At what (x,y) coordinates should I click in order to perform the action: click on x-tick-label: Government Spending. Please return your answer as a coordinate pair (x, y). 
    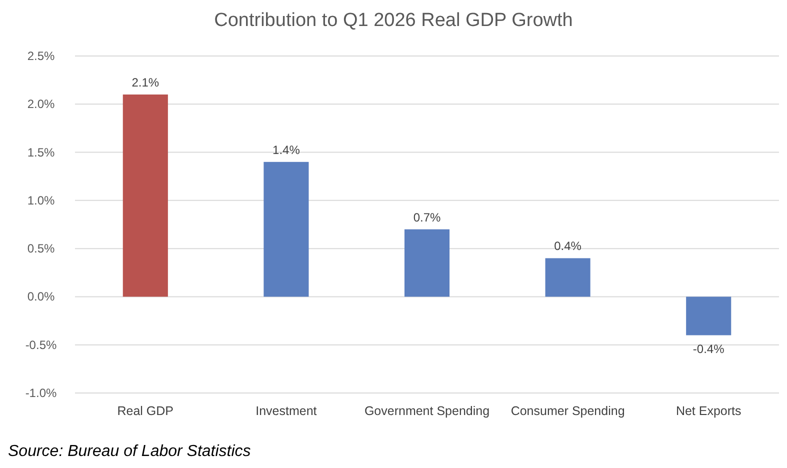
    Looking at the image, I should click on (427, 411).